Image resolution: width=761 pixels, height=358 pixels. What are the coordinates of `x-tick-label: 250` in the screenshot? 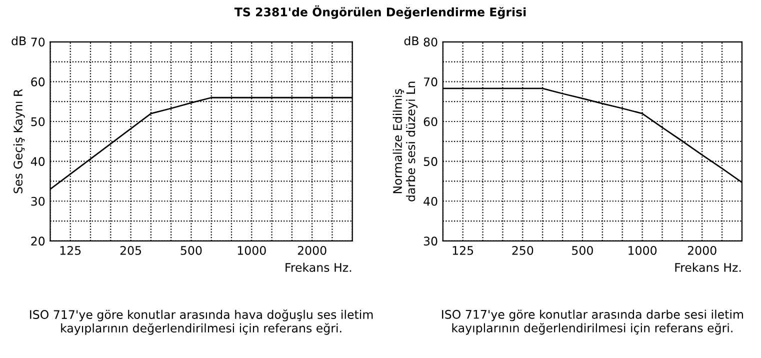 It's located at (523, 250).